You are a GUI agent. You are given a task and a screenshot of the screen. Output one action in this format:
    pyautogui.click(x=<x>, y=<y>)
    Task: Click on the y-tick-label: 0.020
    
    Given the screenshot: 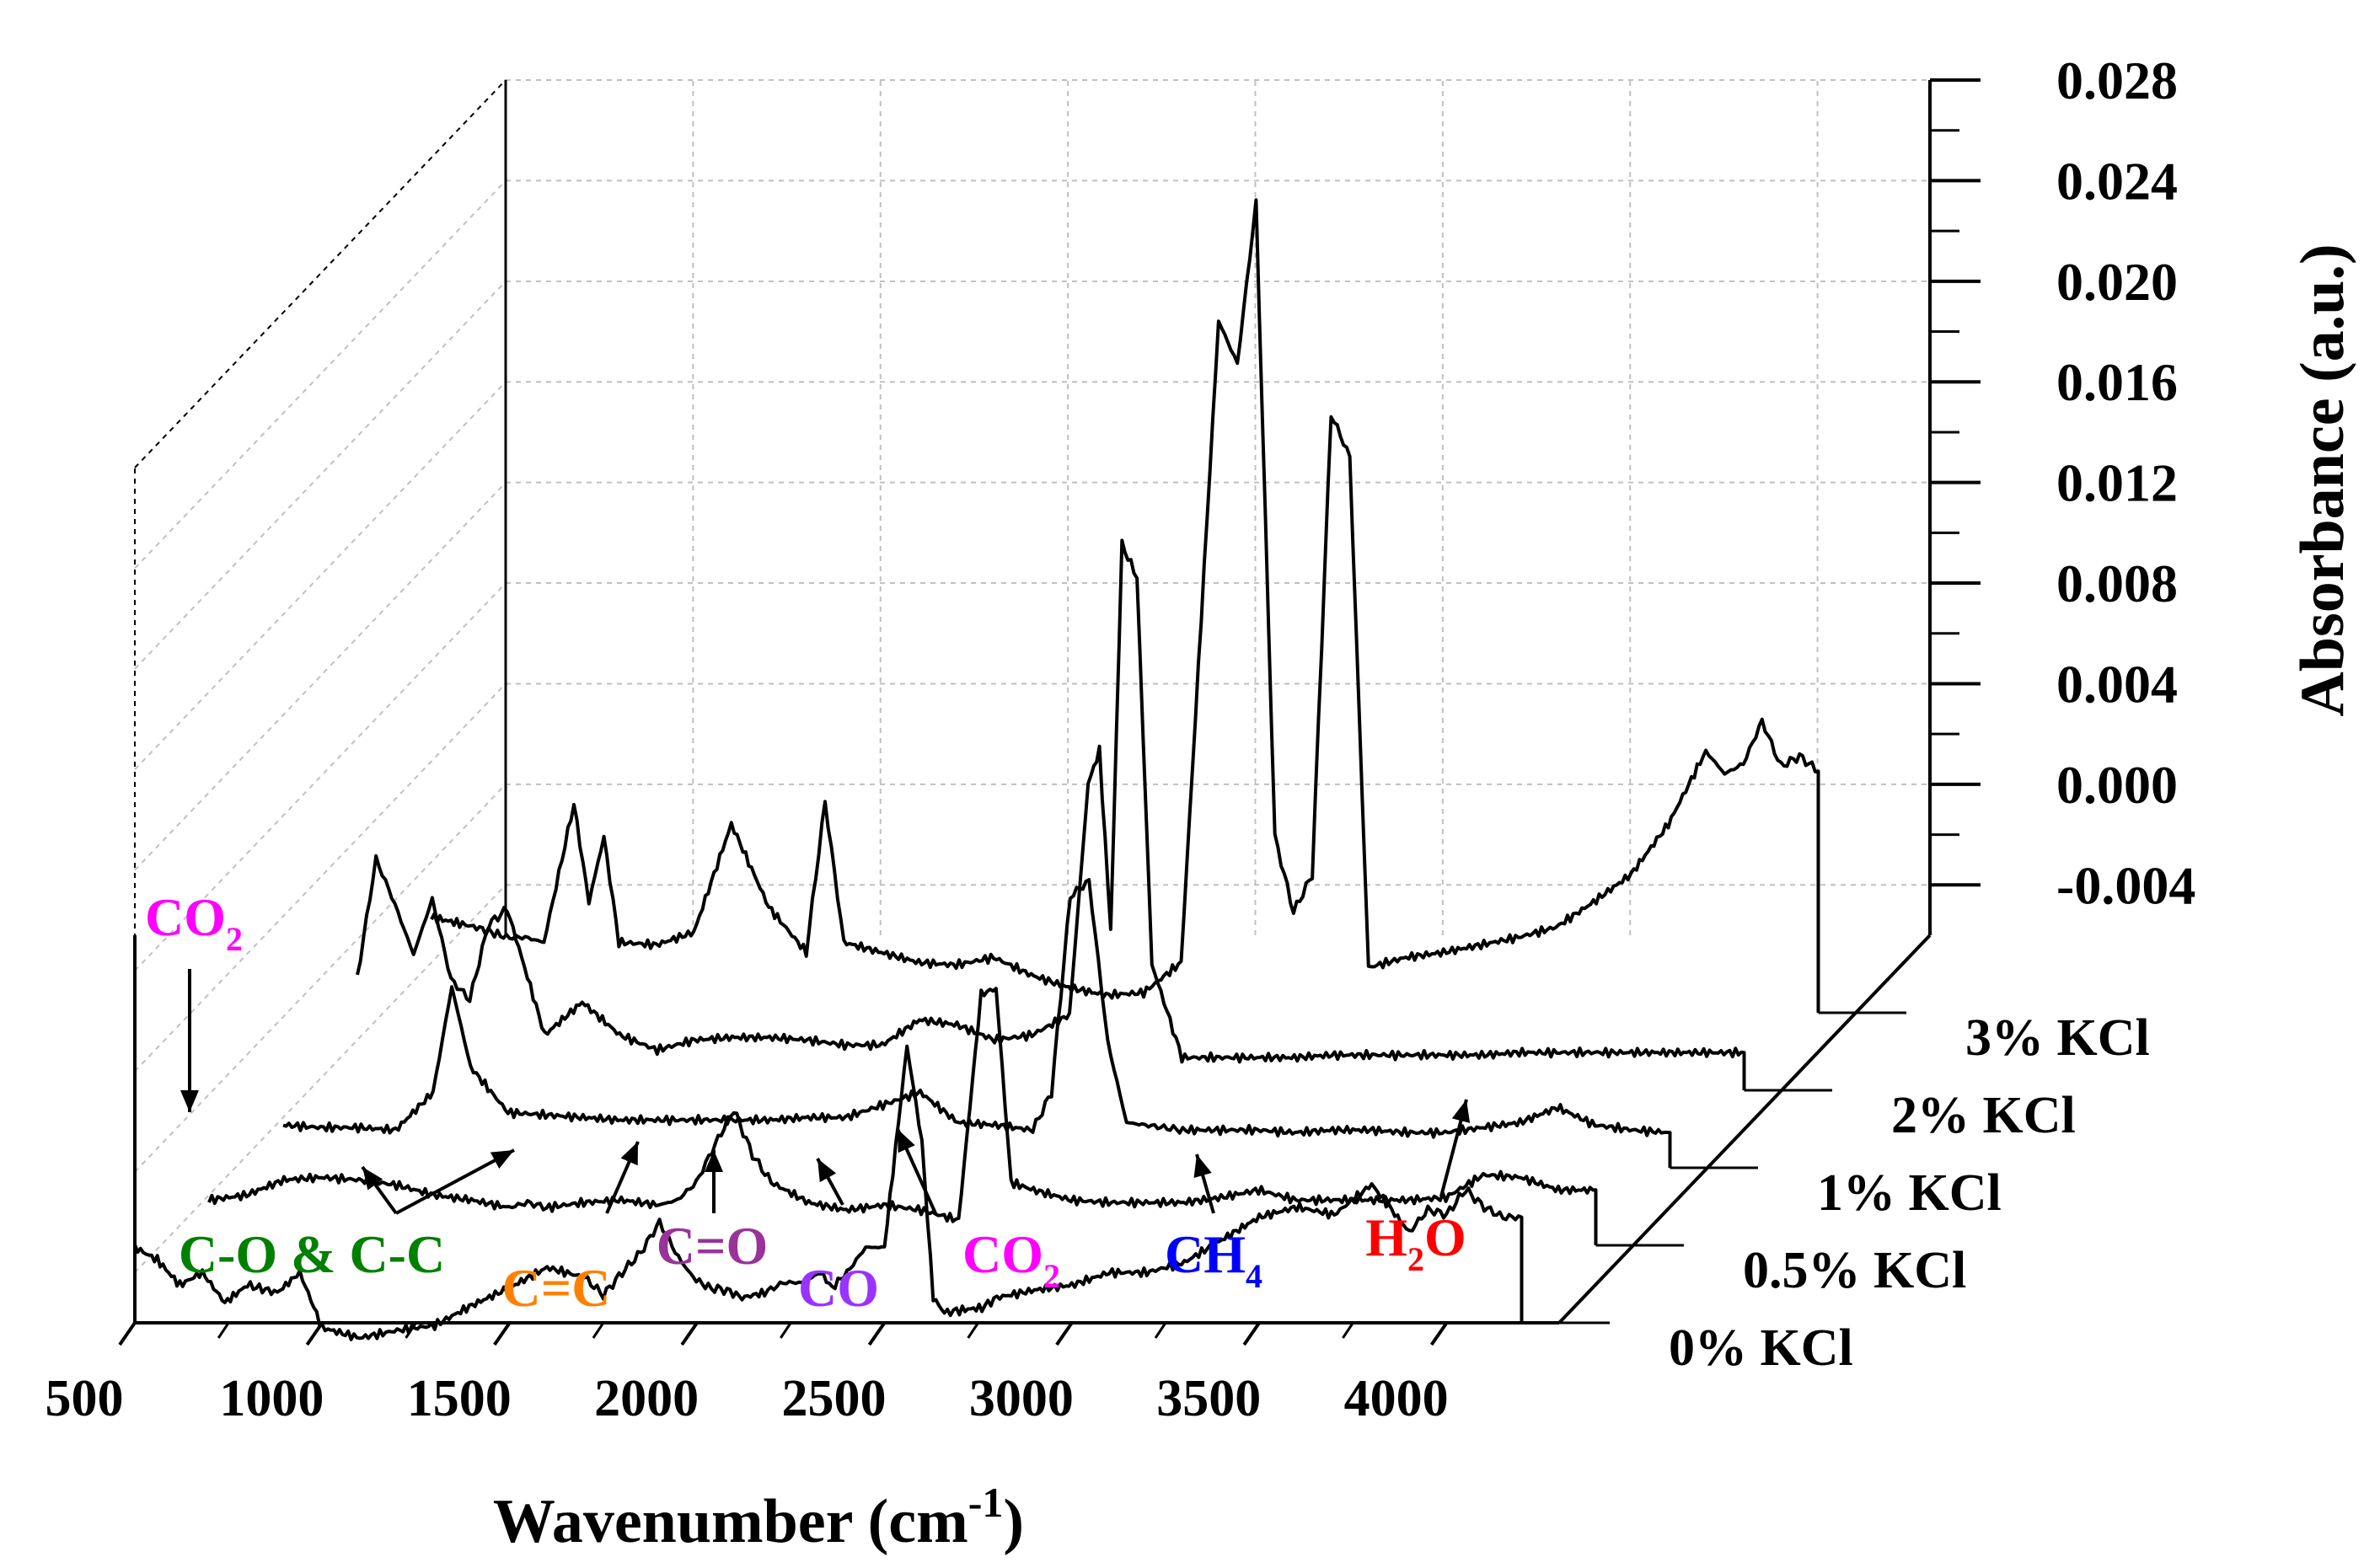 What is the action you would take?
    pyautogui.click(x=2117, y=282)
    